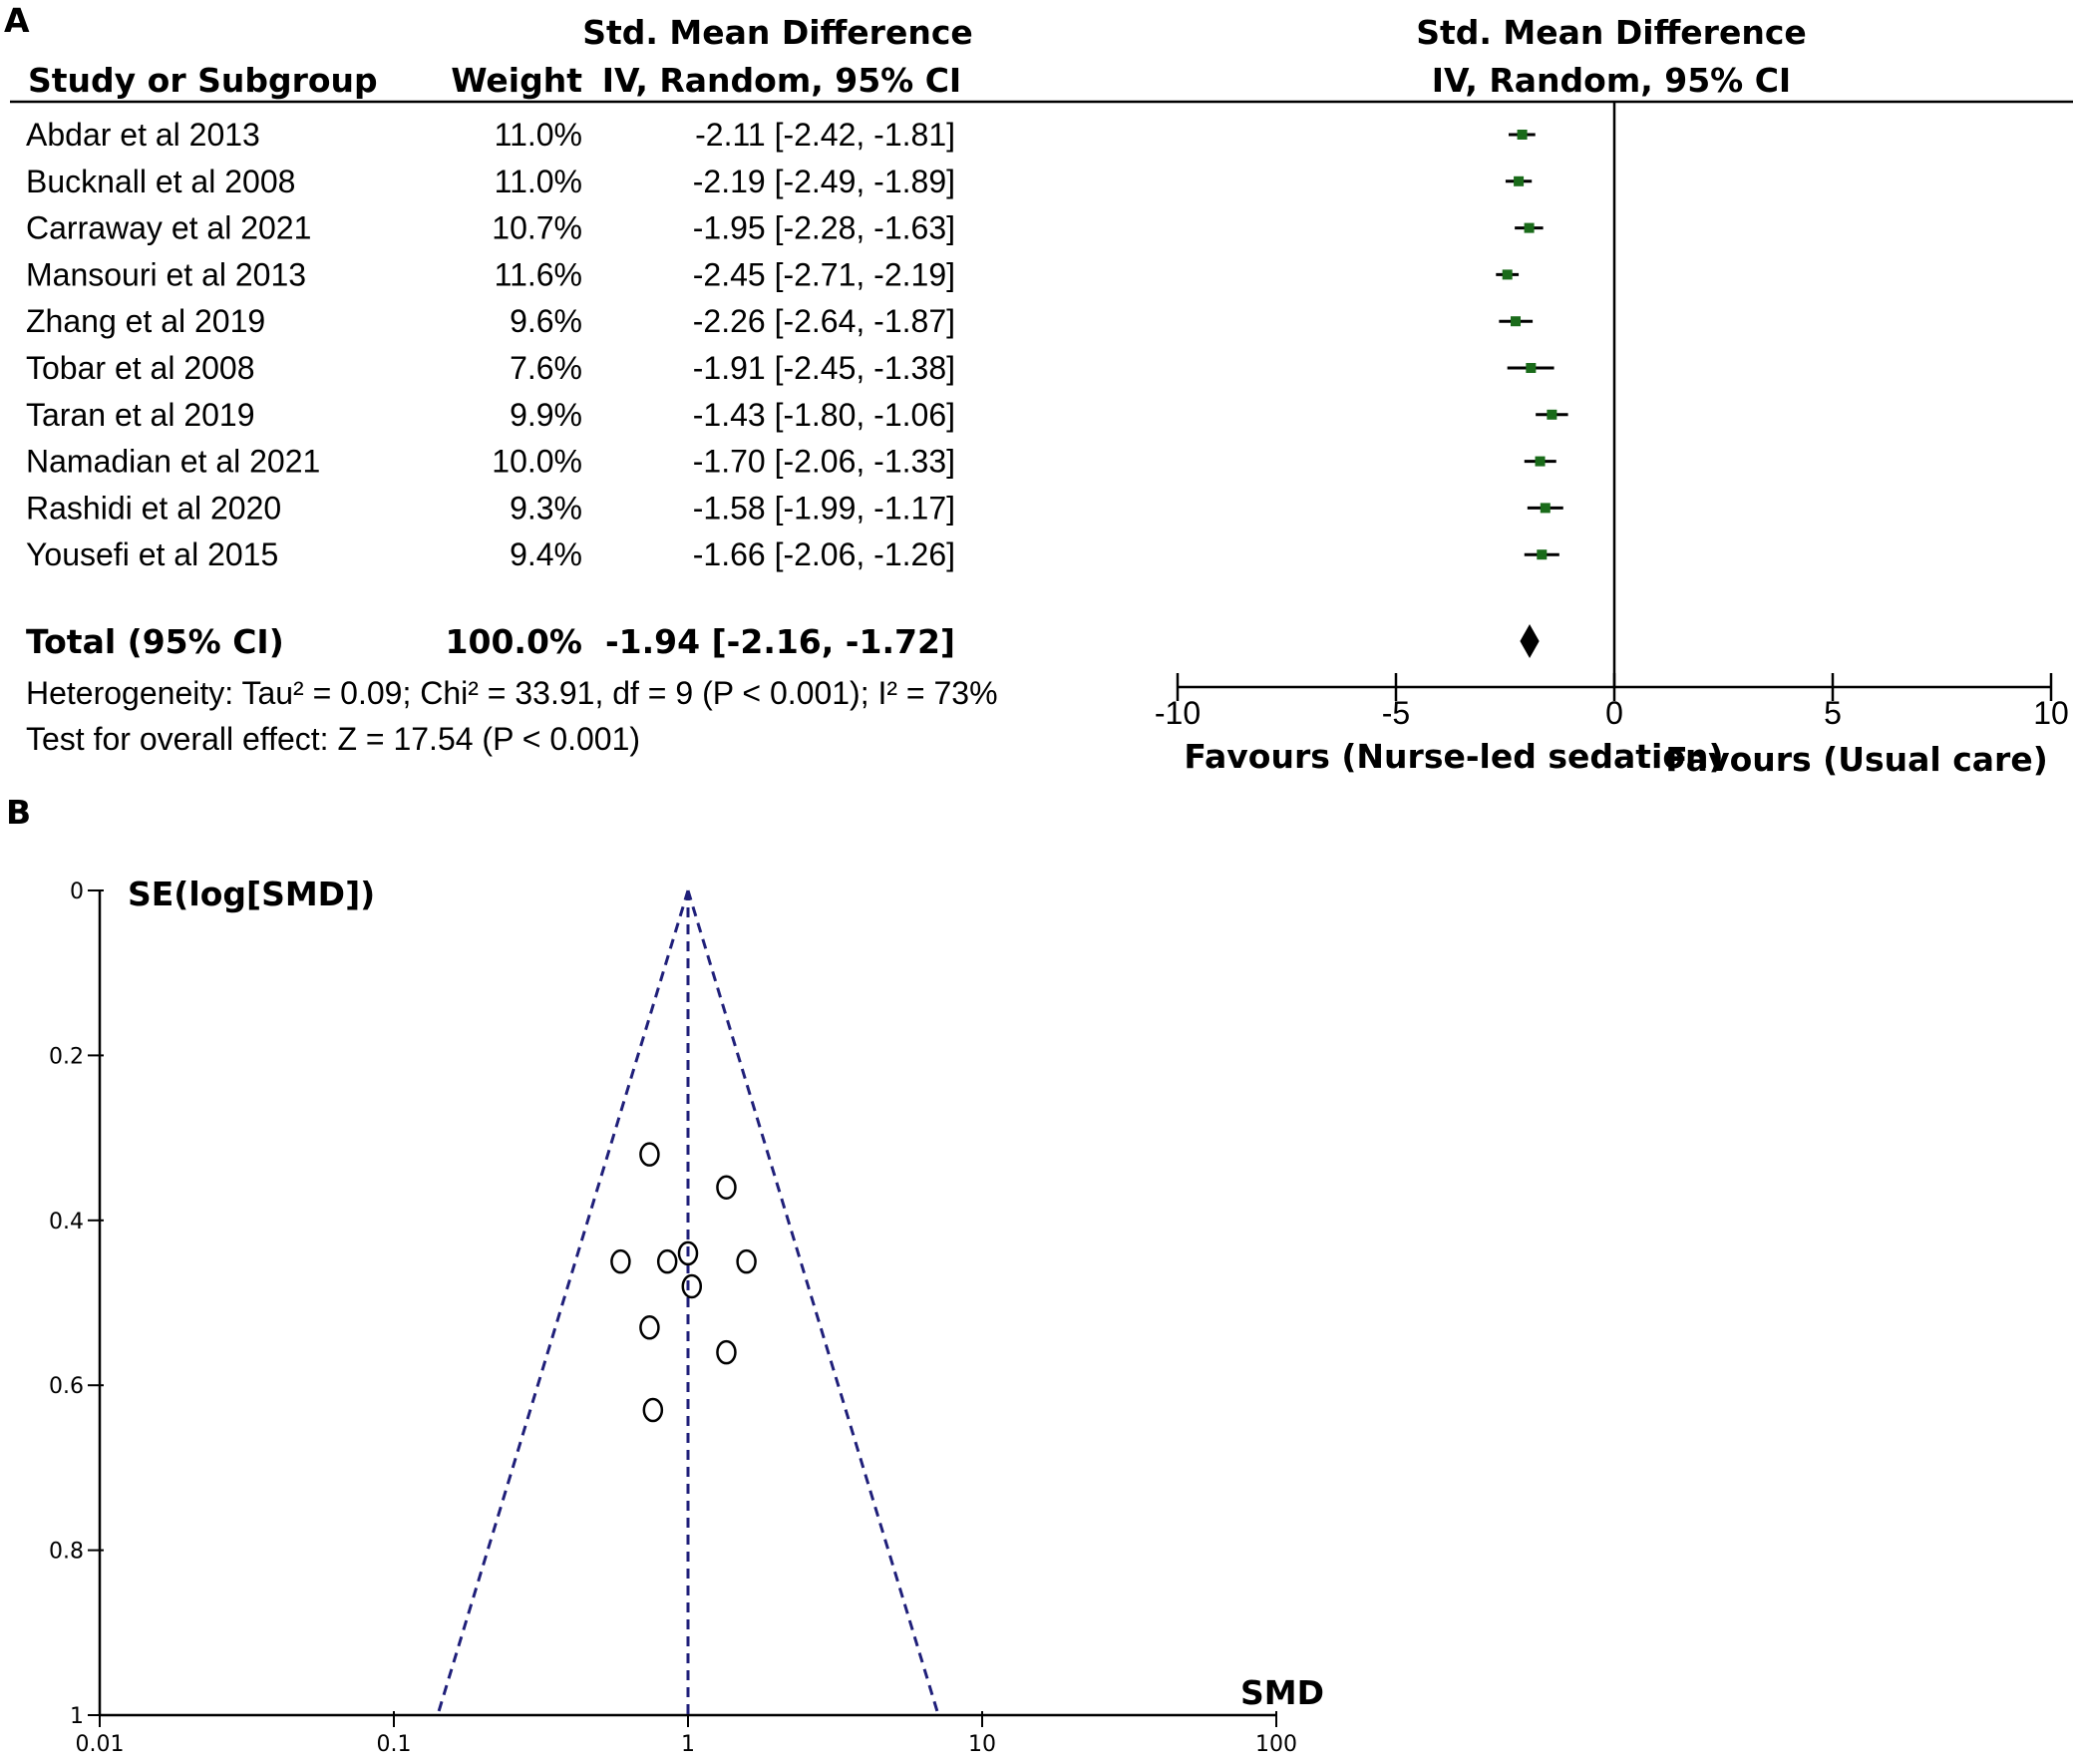 The height and width of the screenshot is (1764, 2073). Describe the element at coordinates (173, 462) in the screenshot. I see `study-name: Namadian et al 2021` at that location.